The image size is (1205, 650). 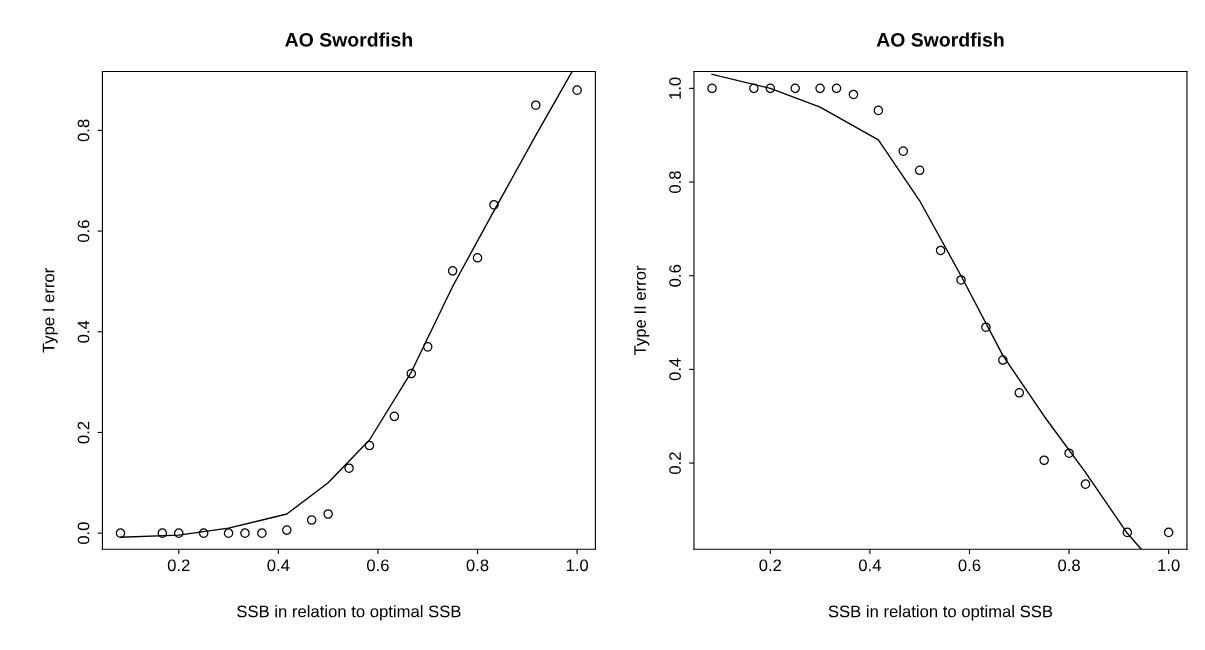 I want to click on y-axis-title: Type II error, so click(x=642, y=310).